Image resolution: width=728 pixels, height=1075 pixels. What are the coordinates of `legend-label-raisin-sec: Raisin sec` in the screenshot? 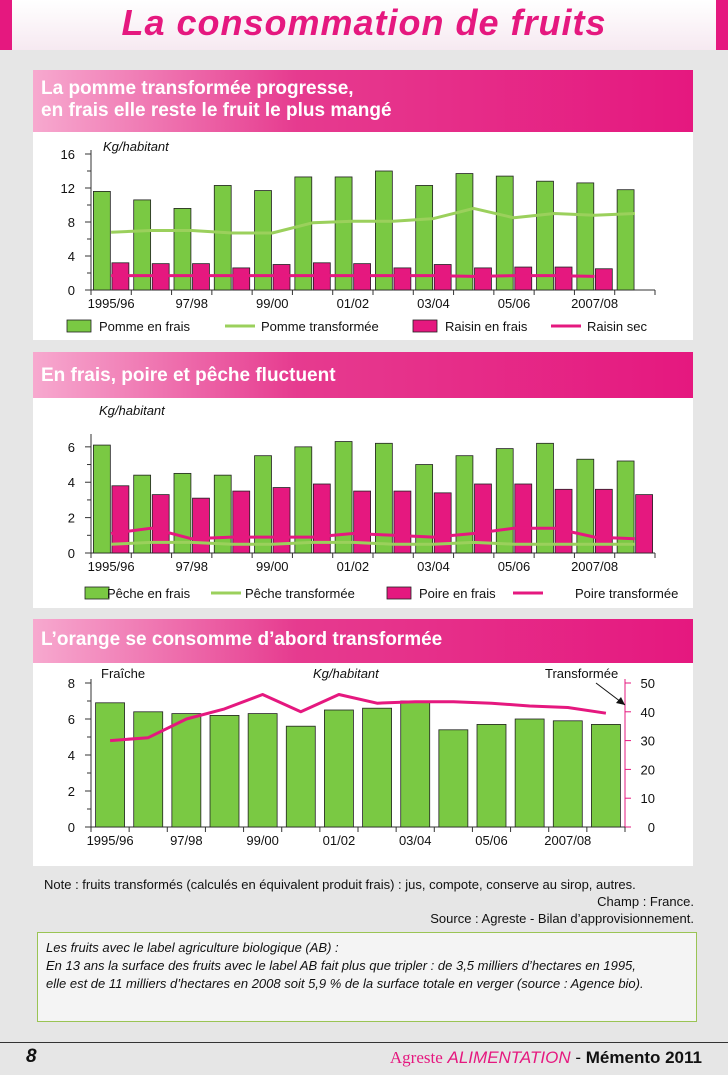 It's located at (617, 326).